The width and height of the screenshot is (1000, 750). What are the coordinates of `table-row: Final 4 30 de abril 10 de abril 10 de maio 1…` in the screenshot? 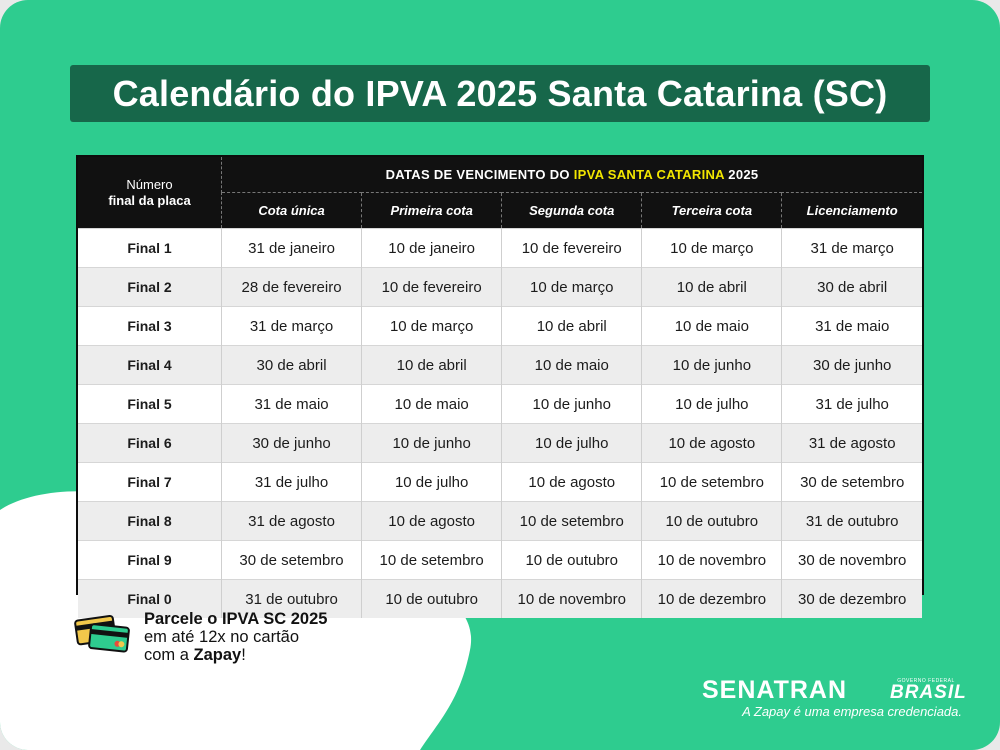 It's located at (500, 365).